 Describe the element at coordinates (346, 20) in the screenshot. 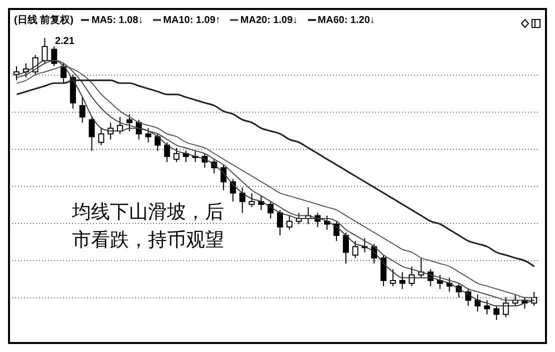

I see `legend-label: MA60: 1.20↓` at that location.